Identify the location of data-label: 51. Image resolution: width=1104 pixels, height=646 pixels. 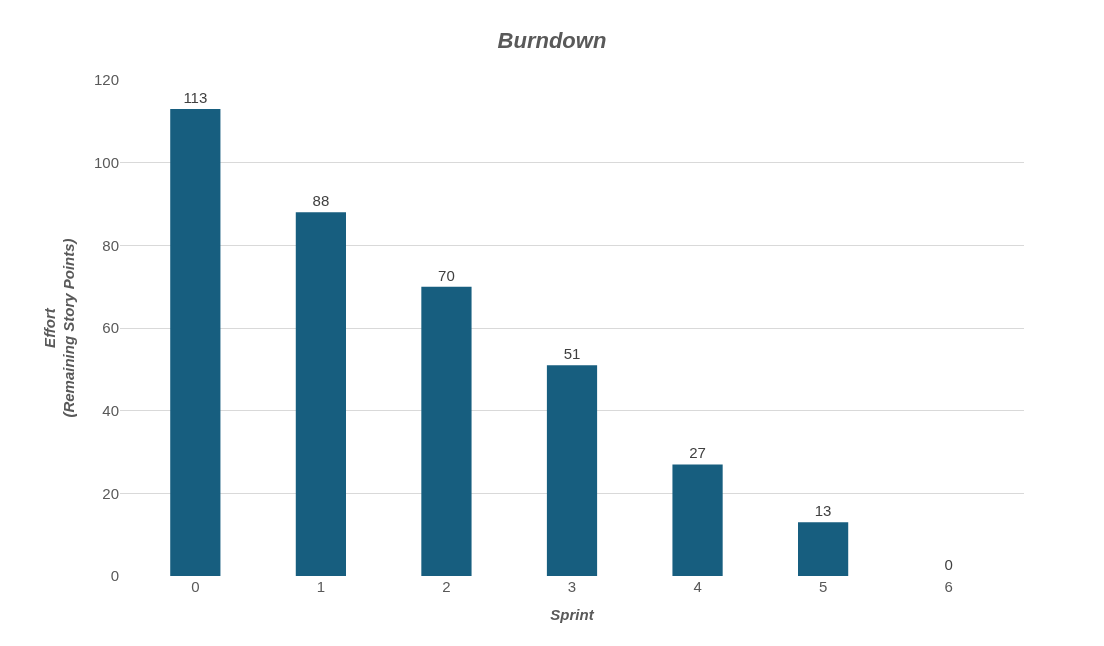
(572, 354).